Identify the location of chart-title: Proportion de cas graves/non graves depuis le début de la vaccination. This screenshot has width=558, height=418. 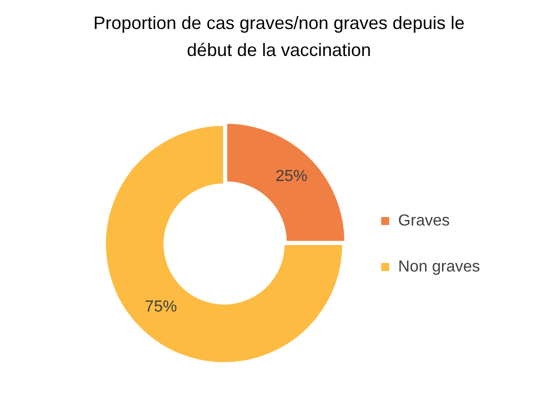
(279, 37).